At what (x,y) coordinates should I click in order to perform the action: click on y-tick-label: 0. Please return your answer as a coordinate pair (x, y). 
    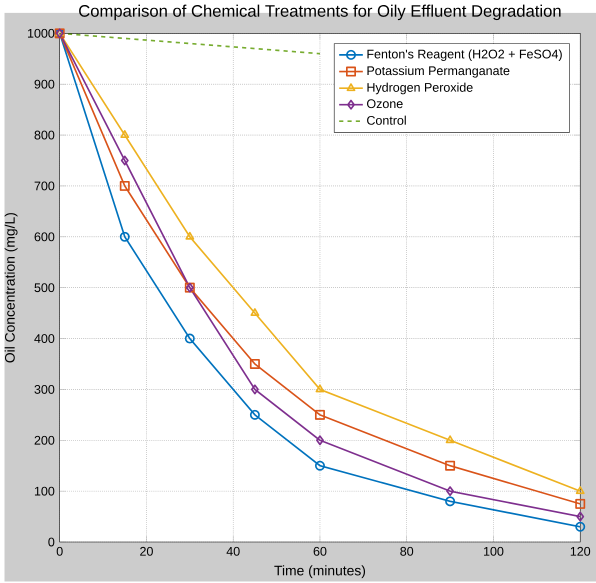
    Looking at the image, I should click on (51, 542).